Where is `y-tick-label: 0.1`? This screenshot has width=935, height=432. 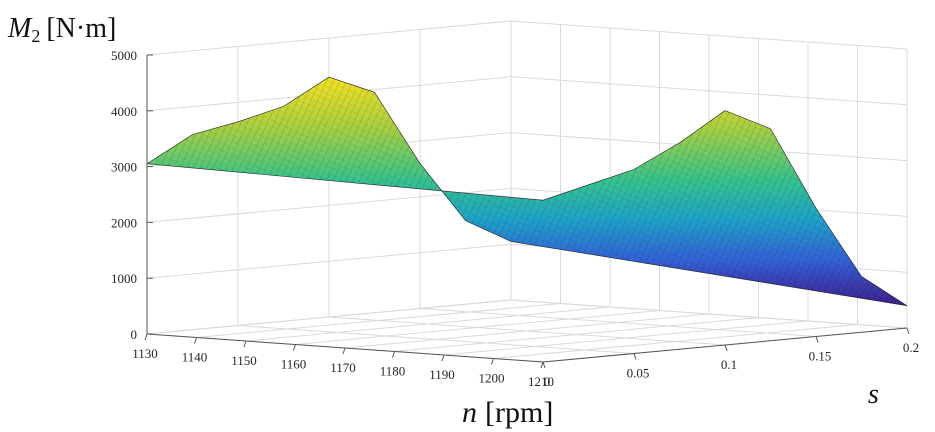 y-tick-label: 0.1 is located at coordinates (729, 364).